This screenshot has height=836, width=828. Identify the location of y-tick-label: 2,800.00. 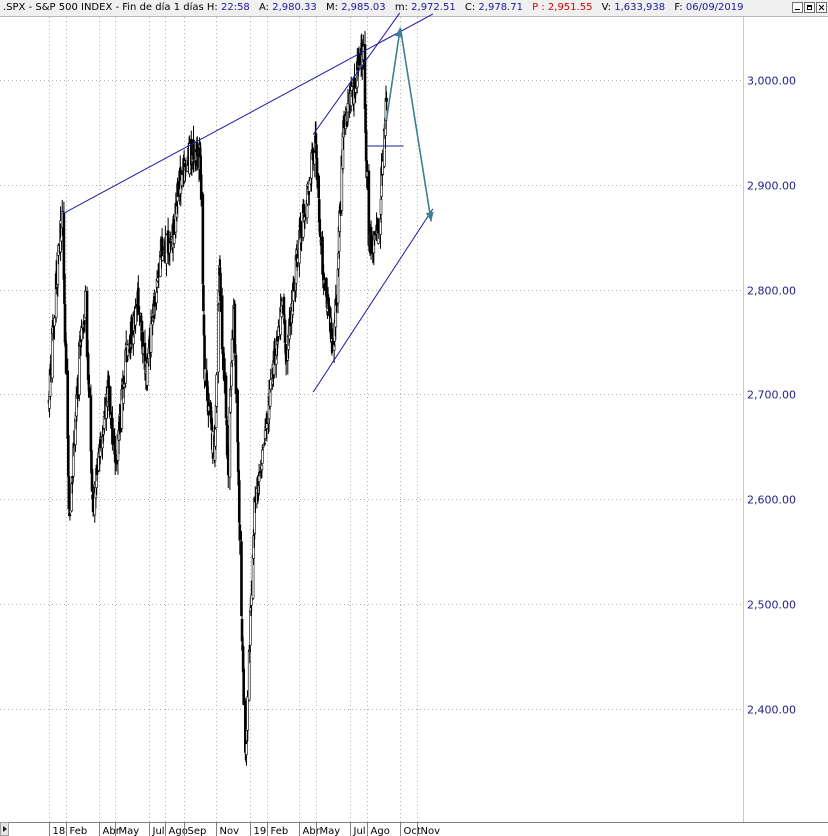
(771, 291).